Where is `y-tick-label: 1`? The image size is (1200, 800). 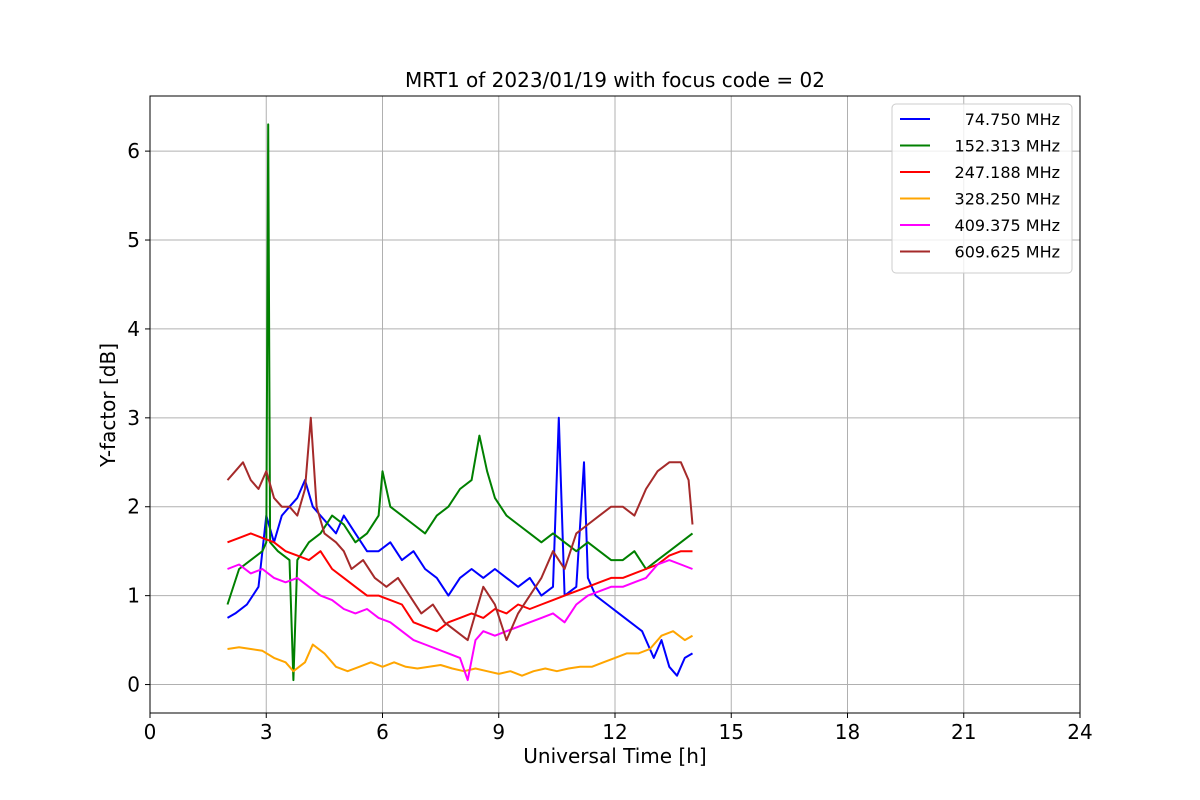
y-tick-label: 1 is located at coordinates (133, 596).